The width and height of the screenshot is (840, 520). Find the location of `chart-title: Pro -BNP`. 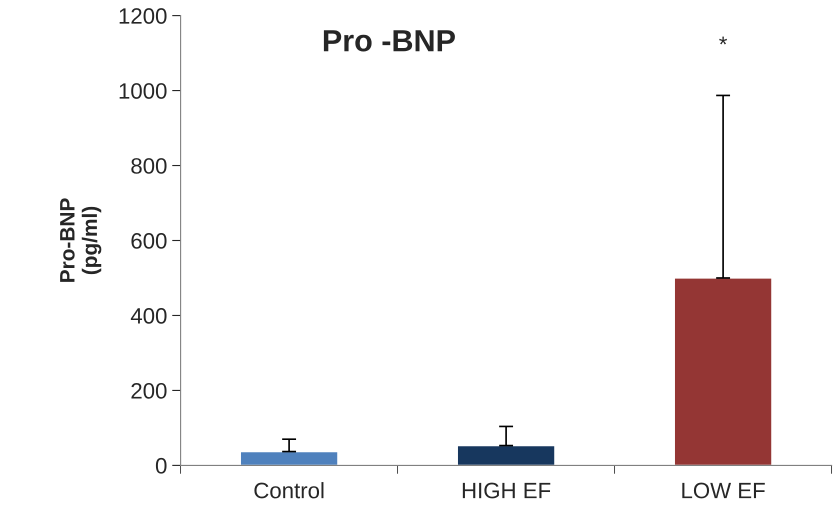

chart-title: Pro -BNP is located at coordinates (389, 41).